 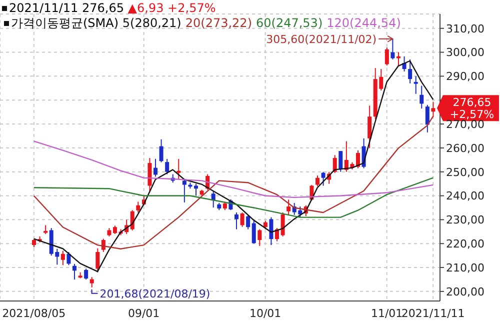 What do you see at coordinates (465, 172) in the screenshot?
I see `y-tick-label: 250,00` at bounding box center [465, 172].